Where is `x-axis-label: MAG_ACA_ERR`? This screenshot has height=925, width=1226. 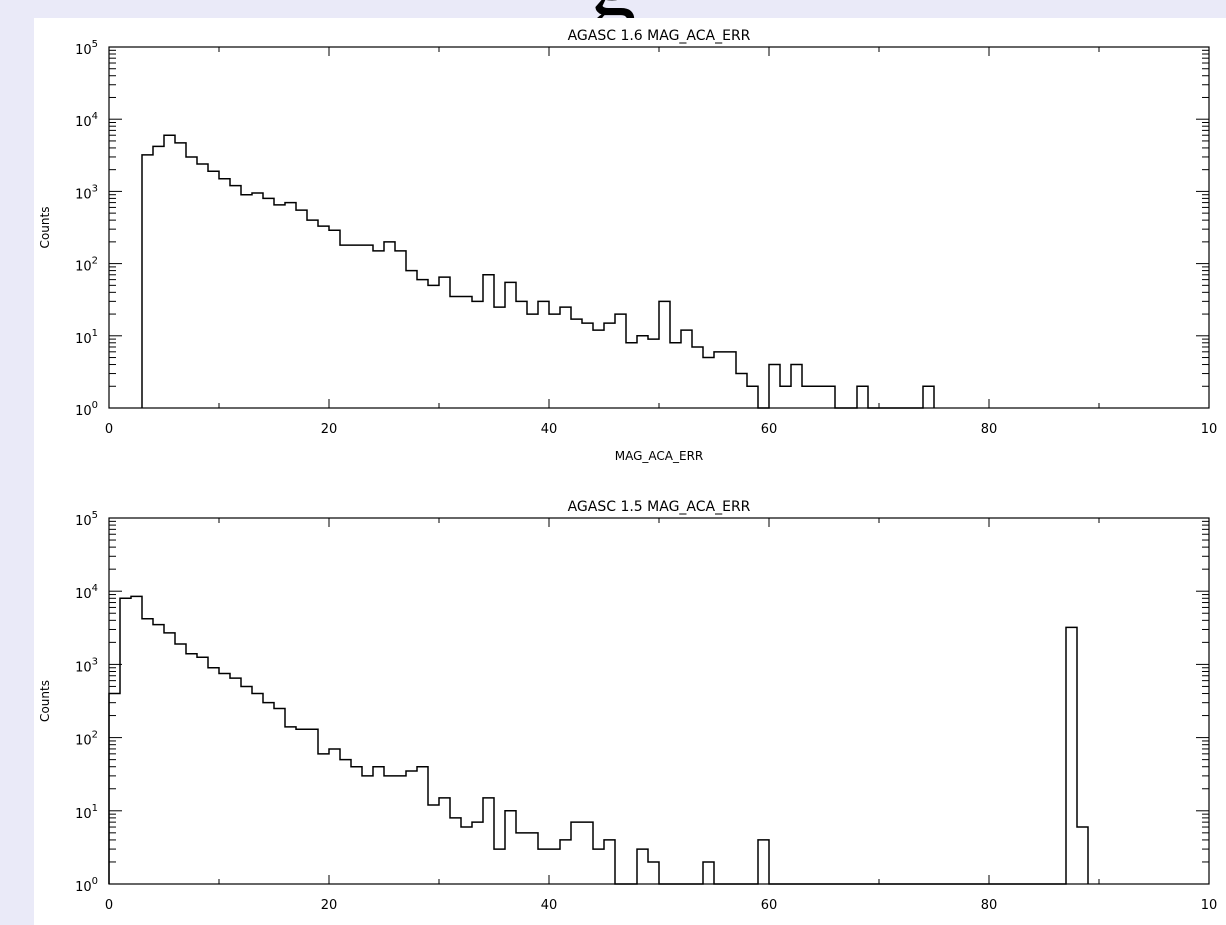
x-axis-label: MAG_ACA_ERR is located at coordinates (659, 456).